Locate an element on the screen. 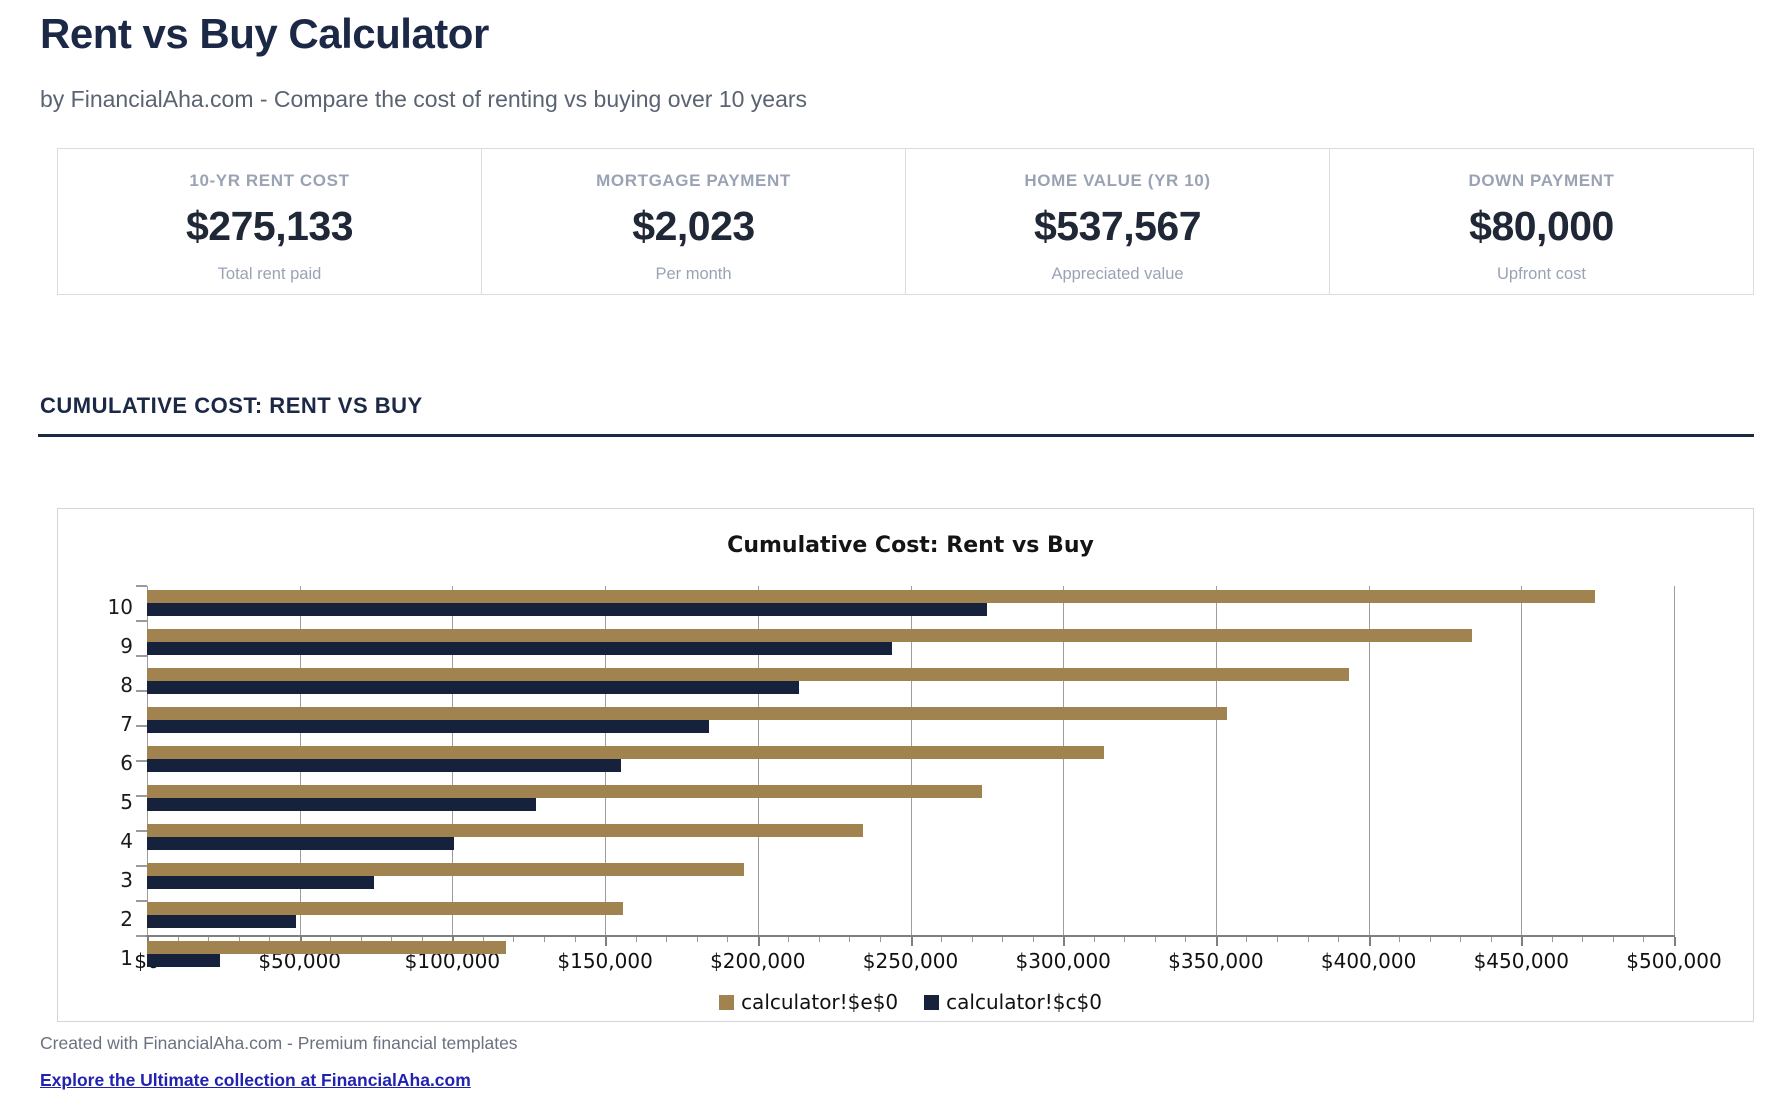 The width and height of the screenshot is (1777, 1116). chart-title: Cumulative Cost: Rent vs Buy is located at coordinates (910, 545).